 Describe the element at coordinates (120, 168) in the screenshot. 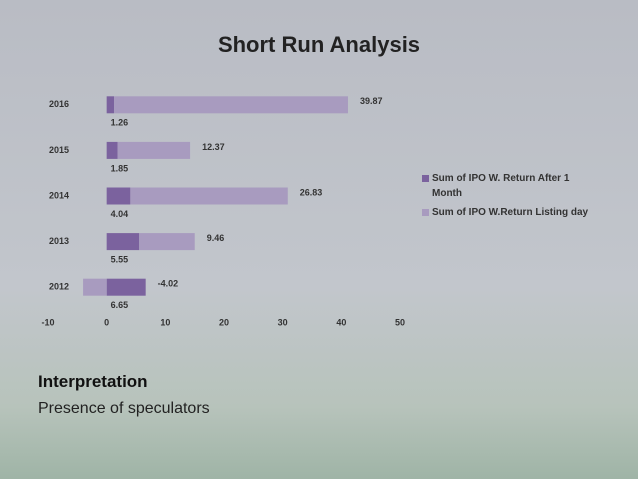

I see `data-label: 1.85` at that location.